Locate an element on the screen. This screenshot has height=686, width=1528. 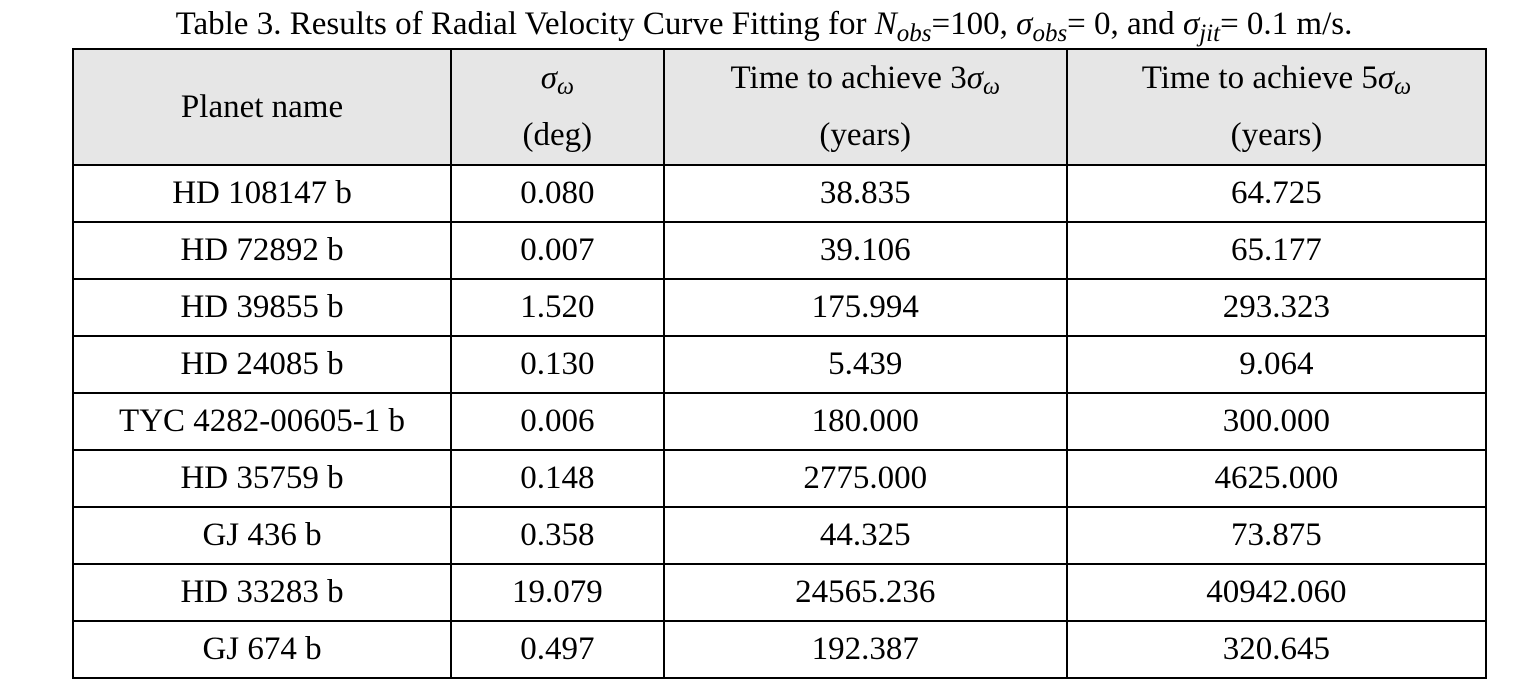
table-row: HD 35759 b 0.148 2775.000 4625.000 is located at coordinates (779, 478).